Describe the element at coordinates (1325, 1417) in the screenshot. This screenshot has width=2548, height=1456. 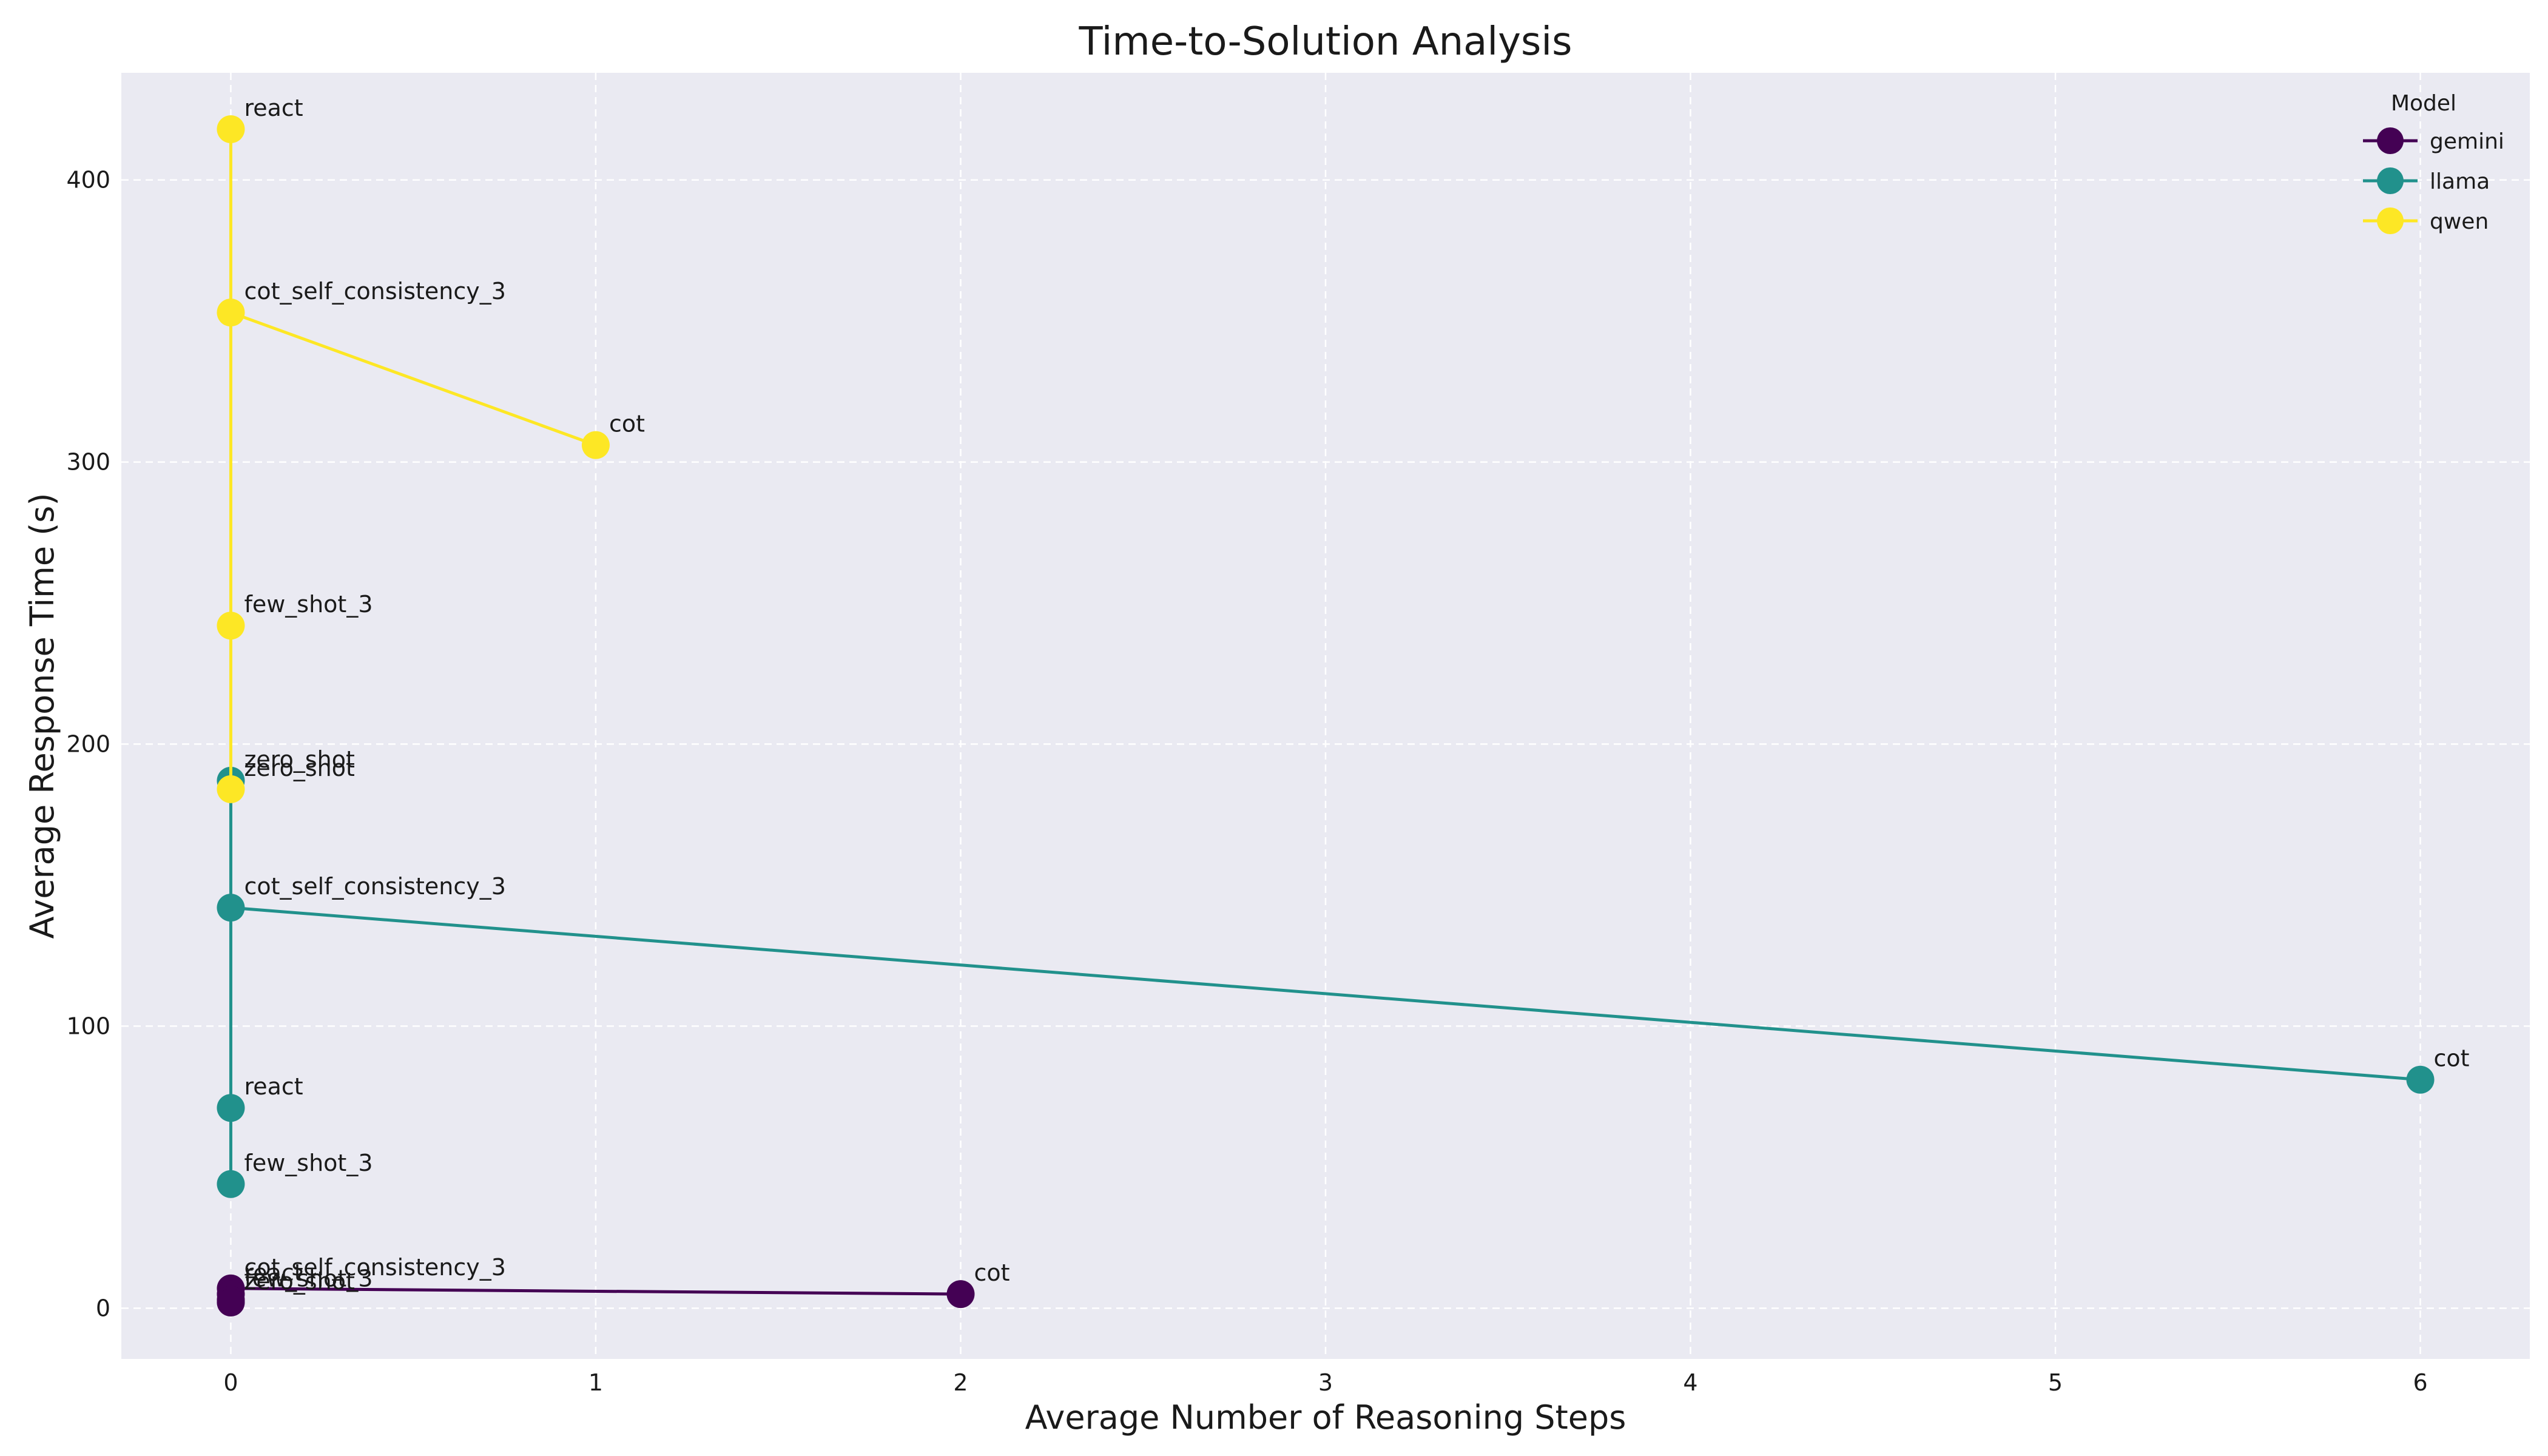
I see `x-axis-label: Average Number of Reasoning Steps` at that location.